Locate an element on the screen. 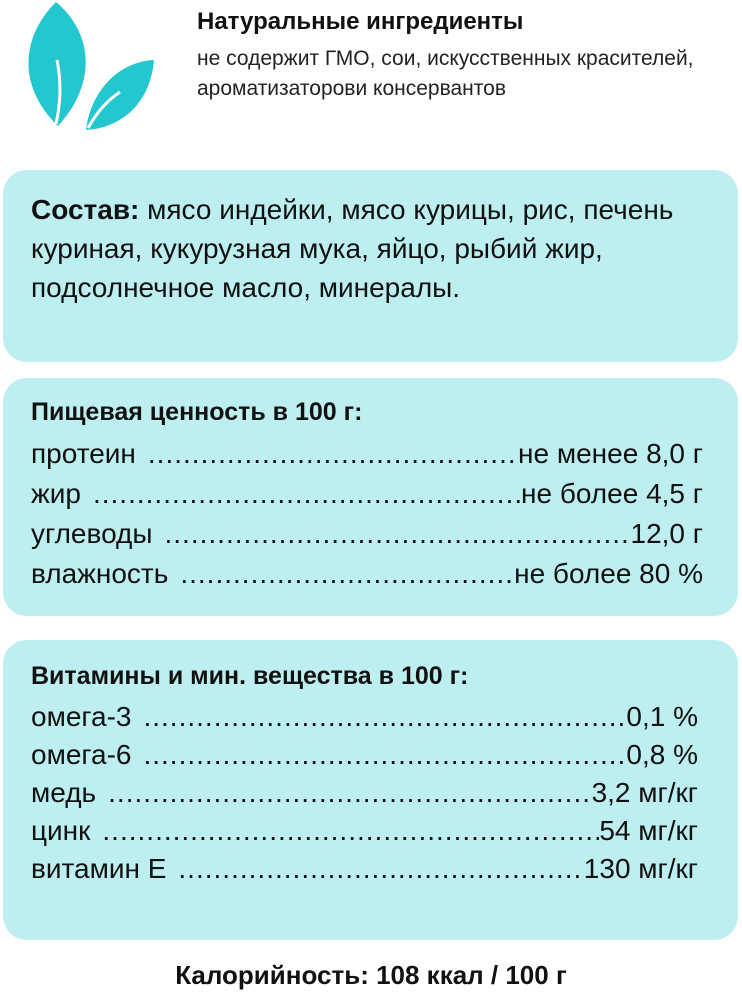 The image size is (742, 1000). row-value: 0,8 % is located at coordinates (662, 754).